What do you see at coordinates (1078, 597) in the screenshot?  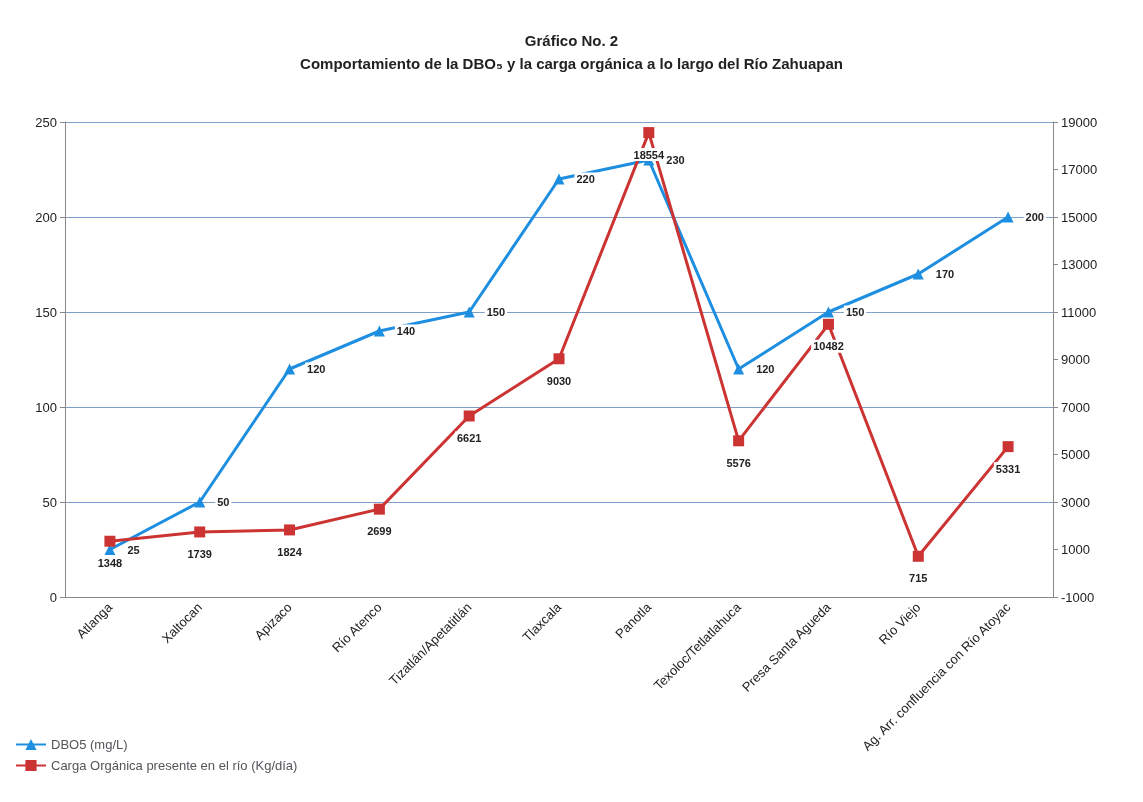 I see `y2-tick-label: -1000` at bounding box center [1078, 597].